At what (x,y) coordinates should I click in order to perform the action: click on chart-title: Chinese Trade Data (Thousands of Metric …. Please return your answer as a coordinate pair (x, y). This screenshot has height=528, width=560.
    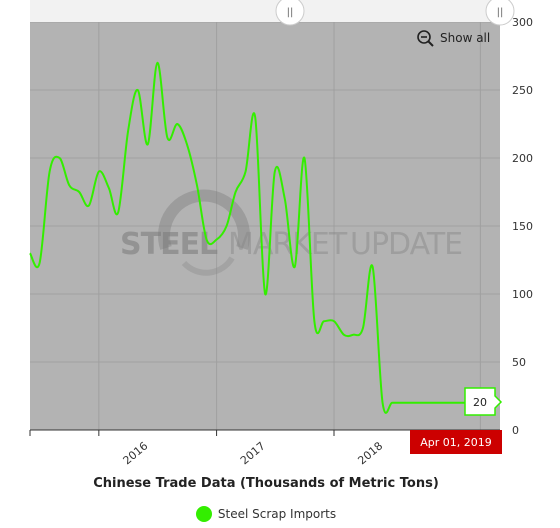
    Looking at the image, I should click on (266, 483).